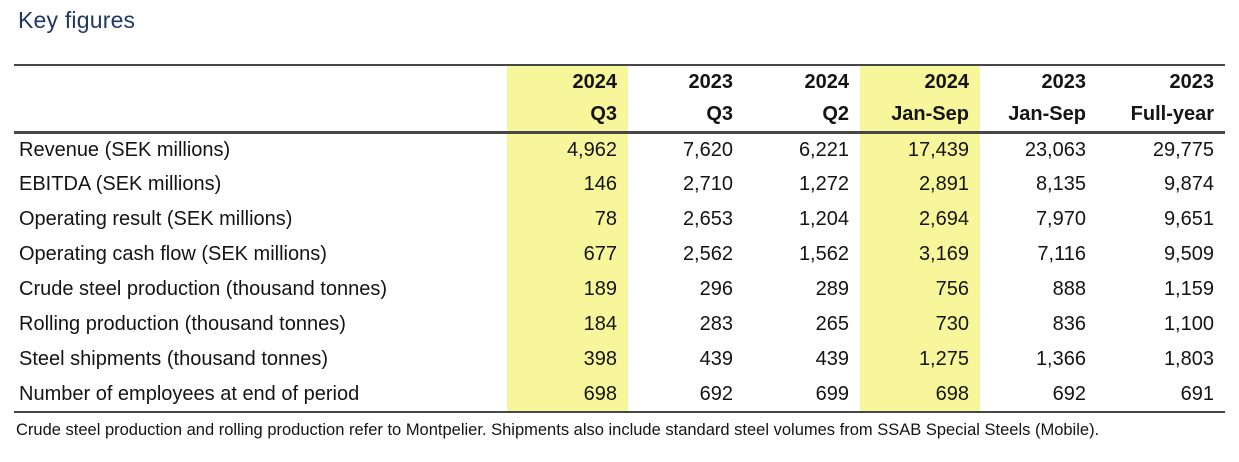 The width and height of the screenshot is (1239, 462). What do you see at coordinates (920, 289) in the screenshot?
I see `cell: 756` at bounding box center [920, 289].